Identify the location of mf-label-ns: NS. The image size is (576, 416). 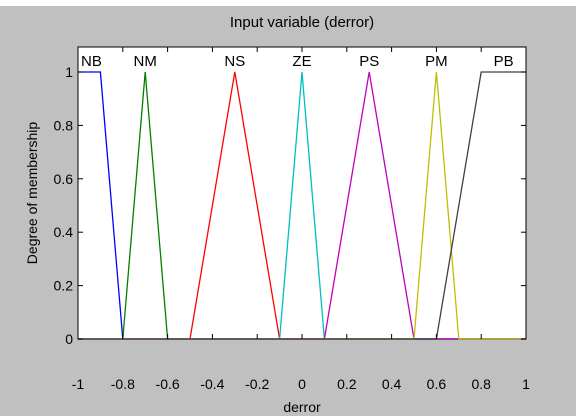
(234, 61).